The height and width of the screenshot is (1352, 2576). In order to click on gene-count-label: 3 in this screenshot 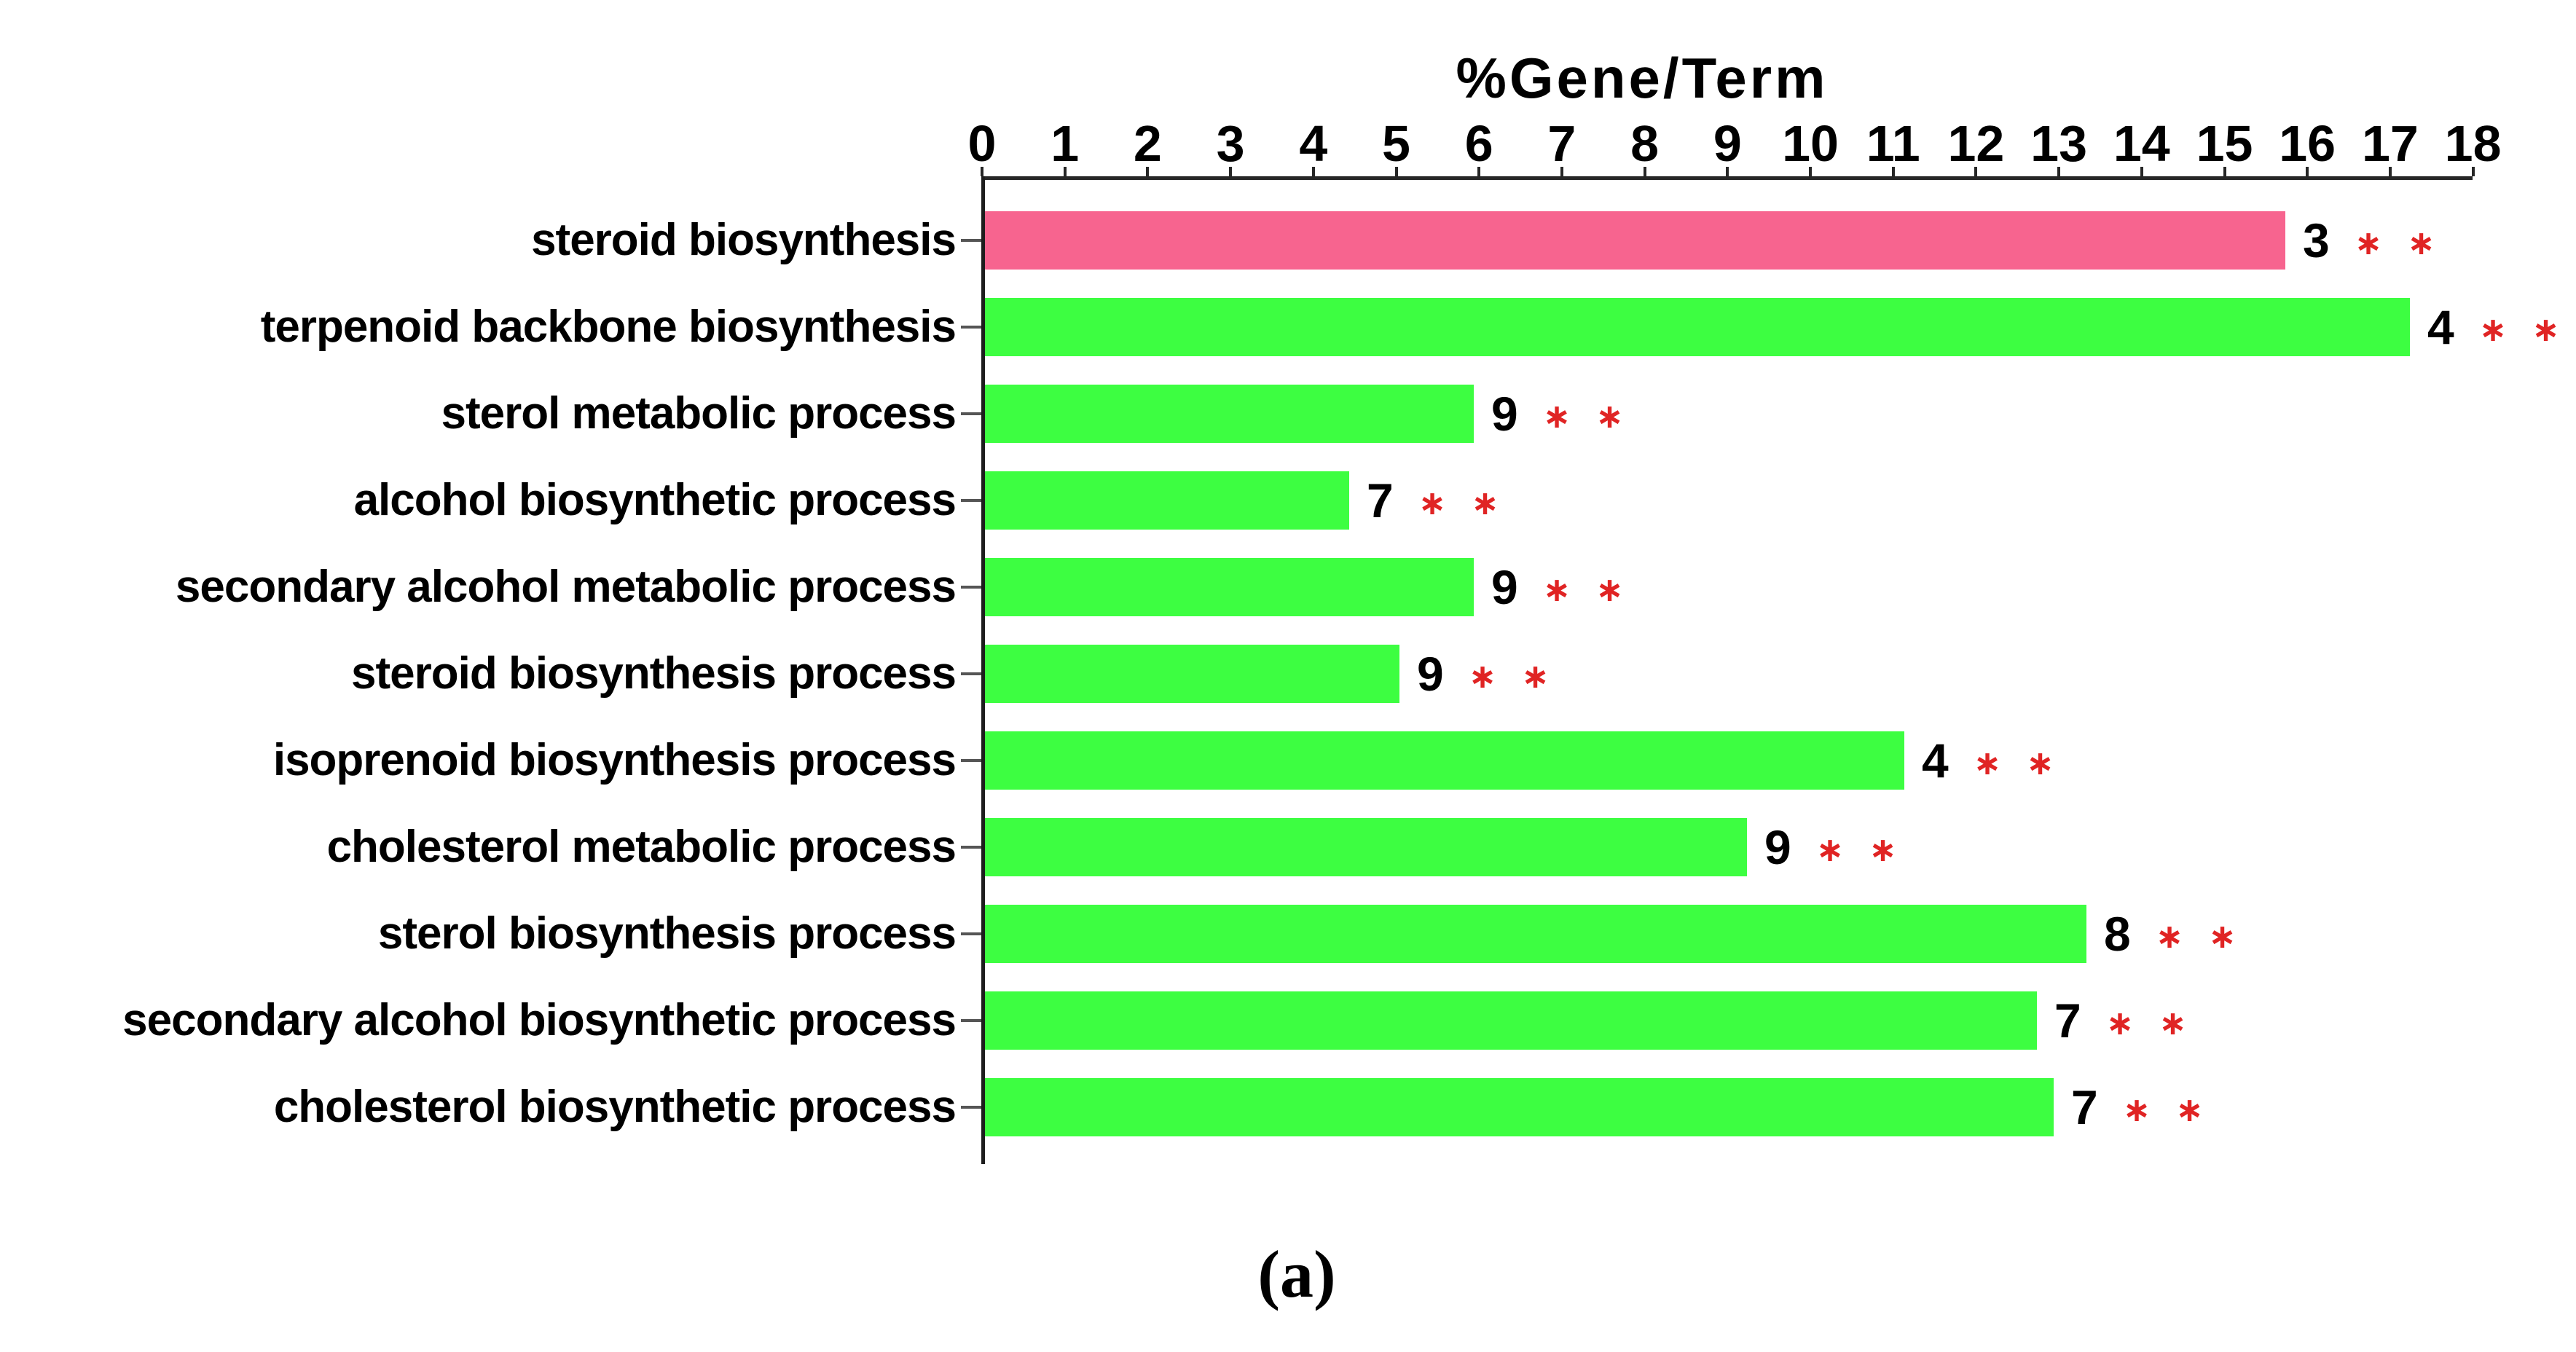, I will do `click(2316, 240)`.